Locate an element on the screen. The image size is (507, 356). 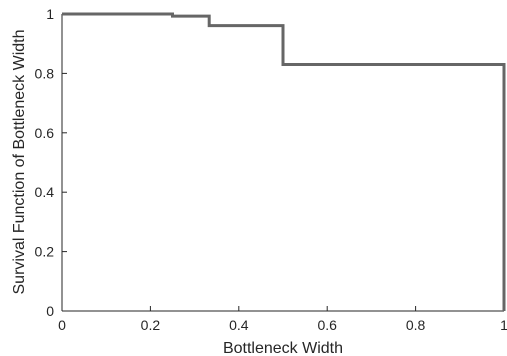
x-tick-label: 0.6 is located at coordinates (327, 325).